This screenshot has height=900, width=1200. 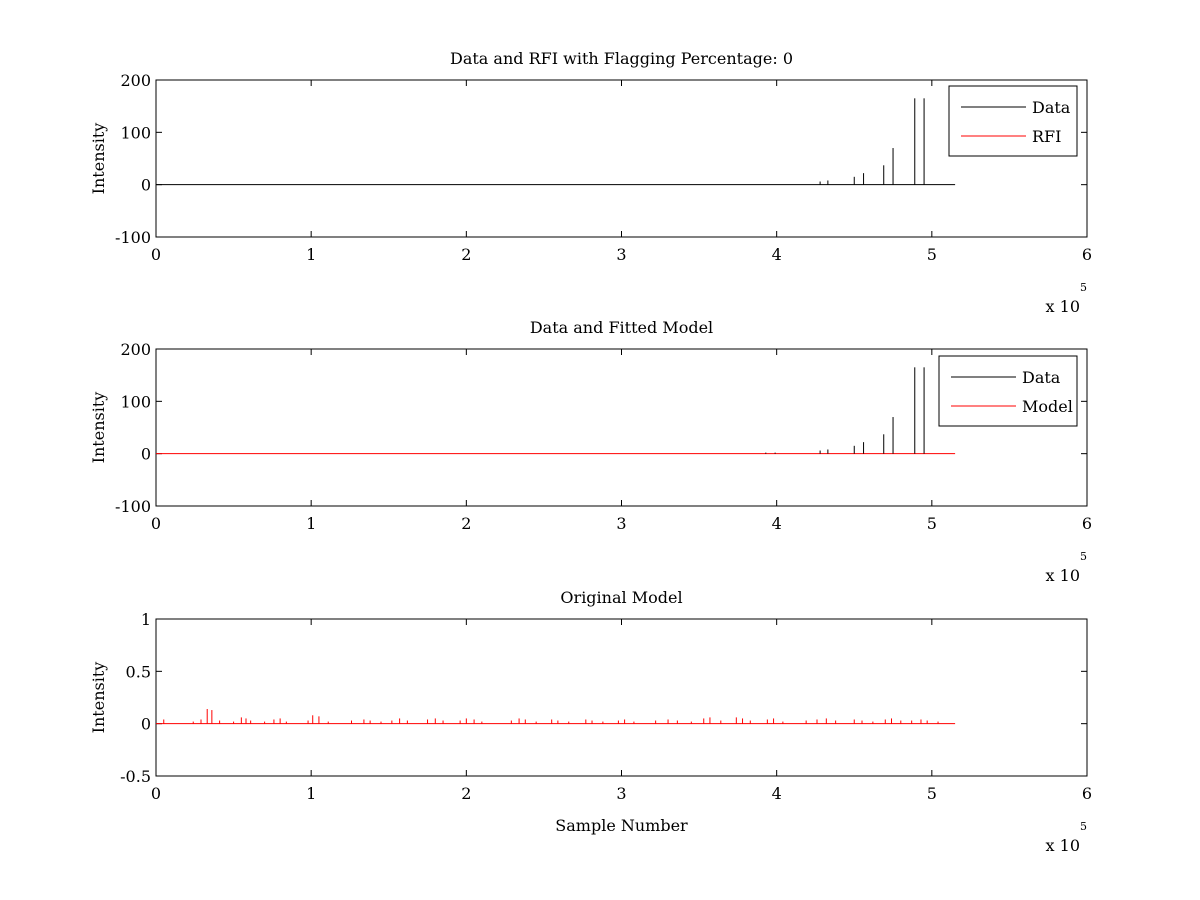 I want to click on plot-title: Data and Fitted Model, so click(x=621, y=327).